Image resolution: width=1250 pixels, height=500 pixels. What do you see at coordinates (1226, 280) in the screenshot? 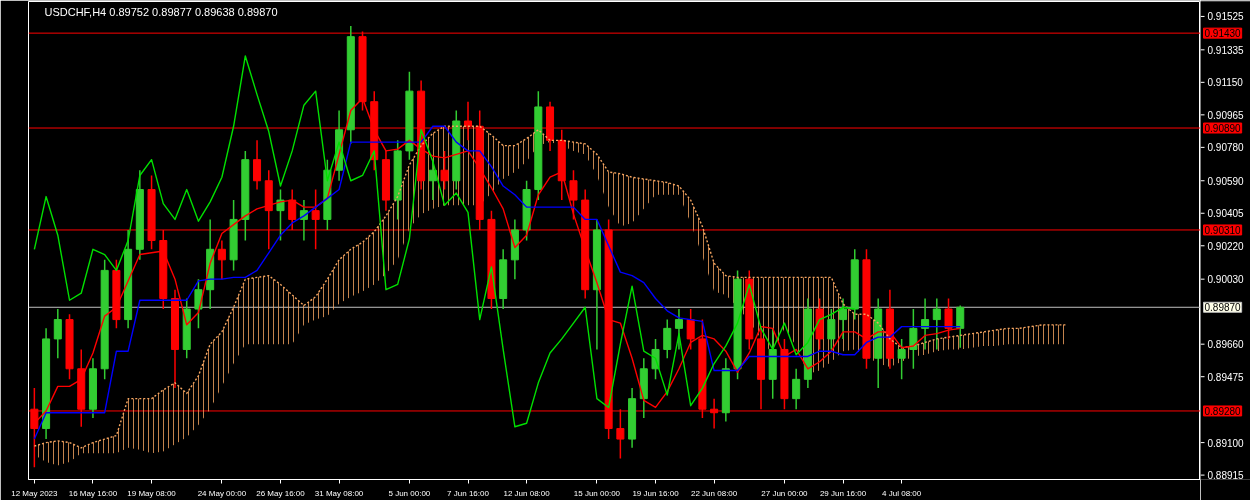
I see `y-tick-label: 0.90030` at bounding box center [1226, 280].